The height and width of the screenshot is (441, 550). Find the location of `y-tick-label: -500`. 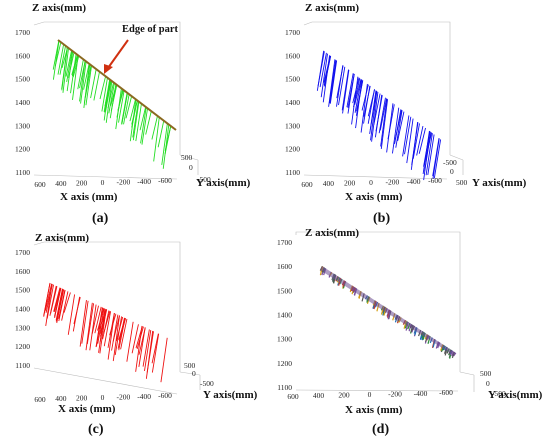

y-tick-label: -500 is located at coordinates (207, 383).